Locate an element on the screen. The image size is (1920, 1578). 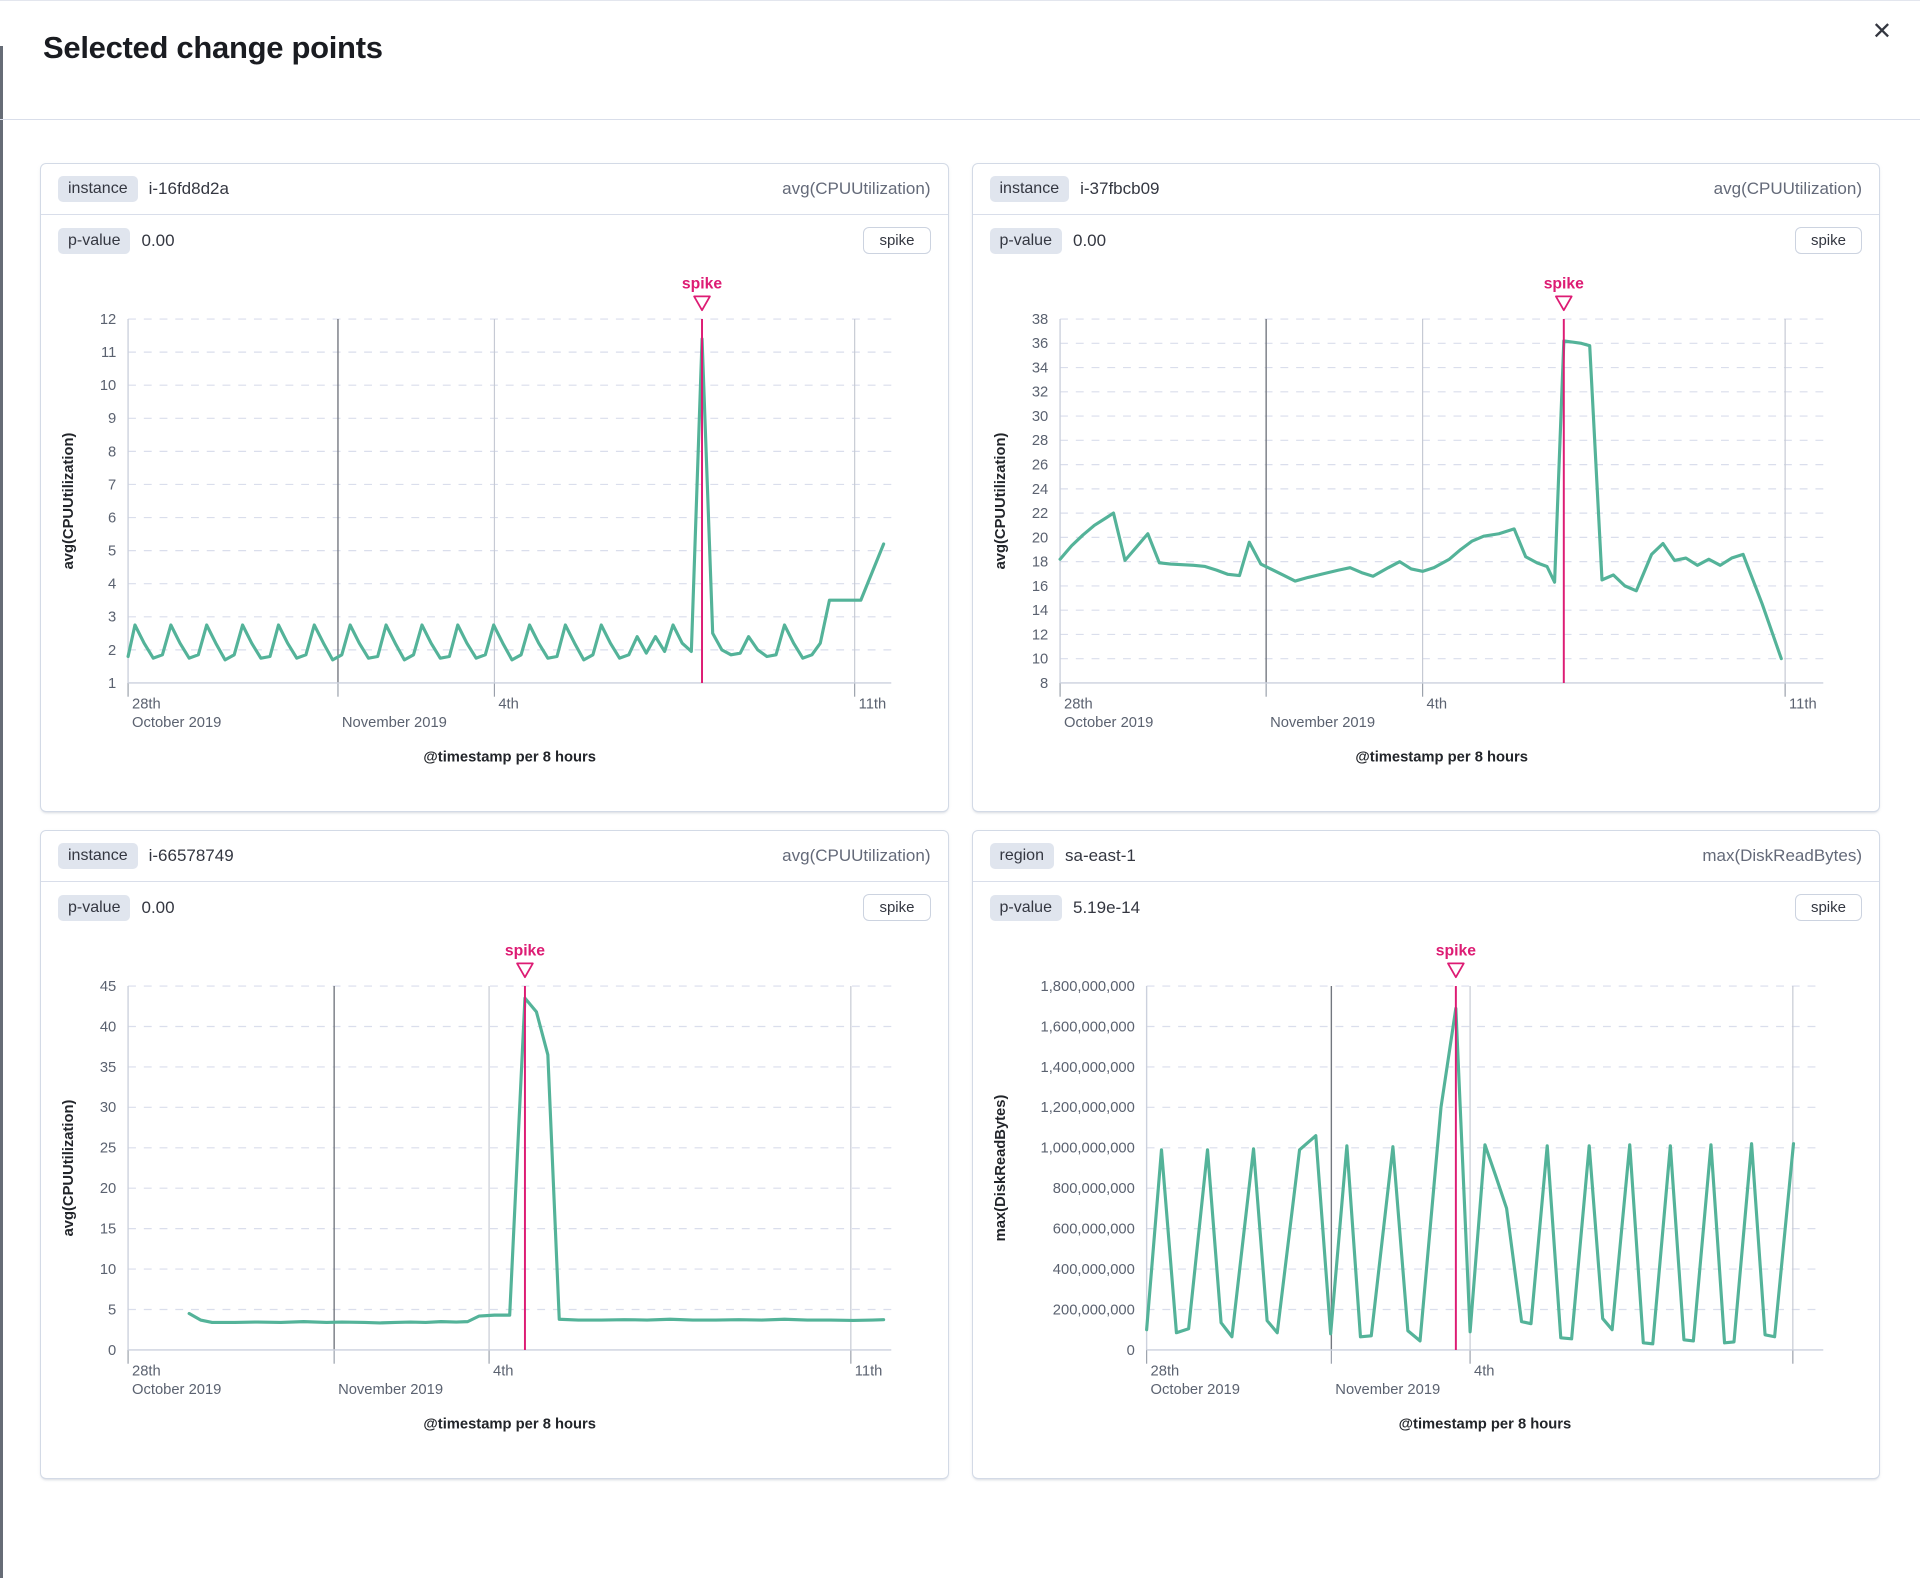
svg-text: 8 is located at coordinates (112, 452).